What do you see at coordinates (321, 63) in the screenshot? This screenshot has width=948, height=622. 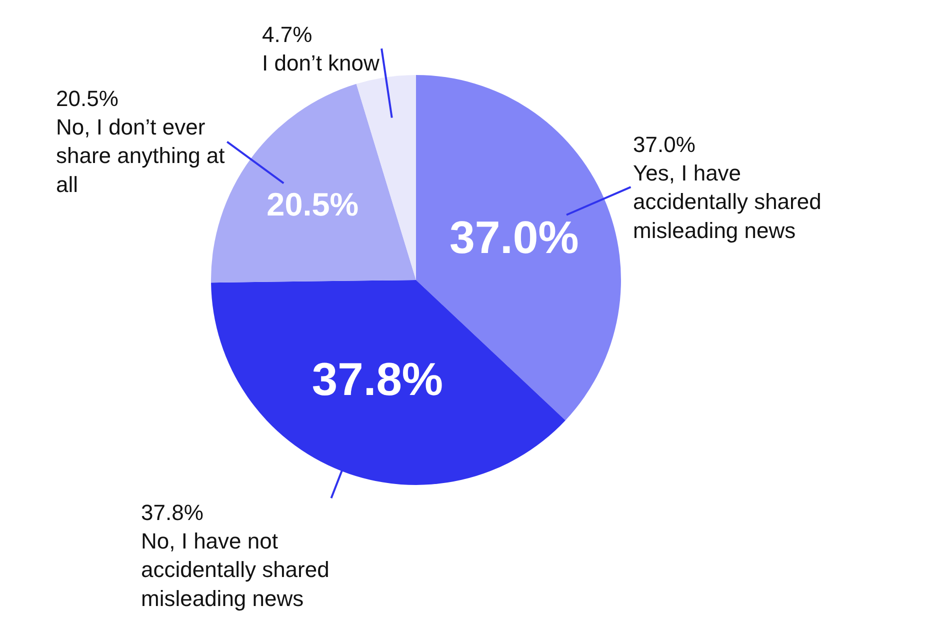 I see `slice-label: I don’t know` at bounding box center [321, 63].